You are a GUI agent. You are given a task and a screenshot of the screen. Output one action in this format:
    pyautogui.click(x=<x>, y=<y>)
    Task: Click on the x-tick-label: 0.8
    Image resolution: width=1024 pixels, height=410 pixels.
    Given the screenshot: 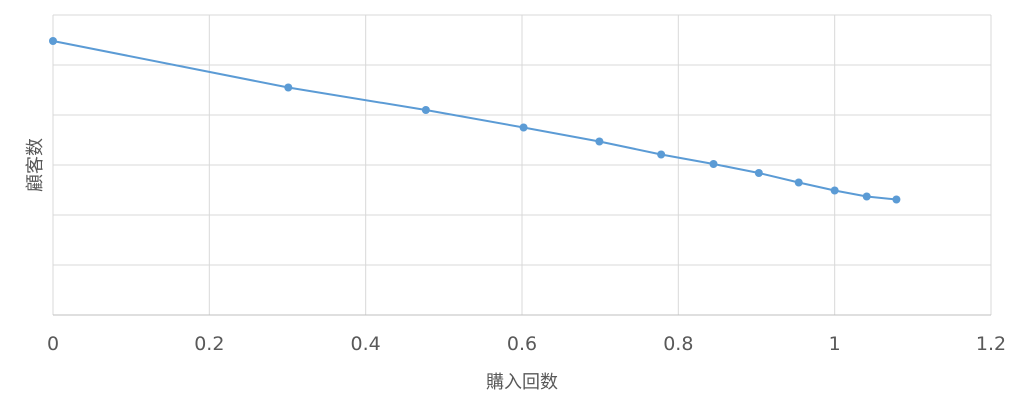 What is the action you would take?
    pyautogui.click(x=678, y=344)
    